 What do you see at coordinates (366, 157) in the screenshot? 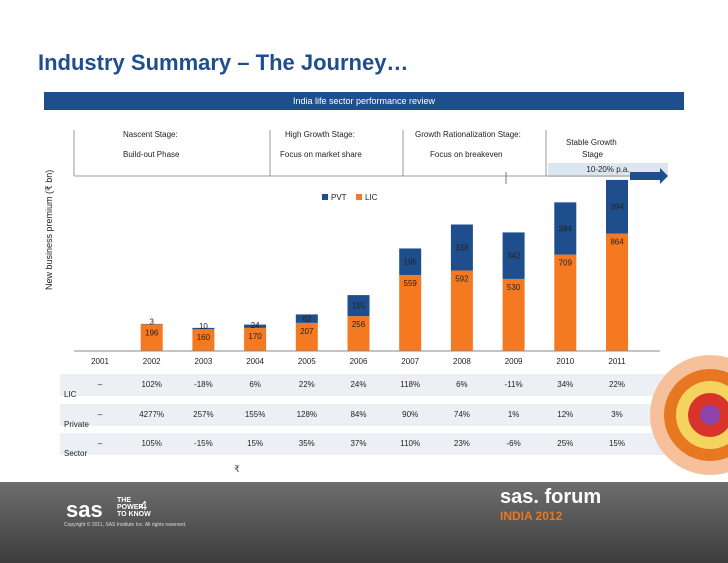
I see `stage-dividers` at bounding box center [366, 157].